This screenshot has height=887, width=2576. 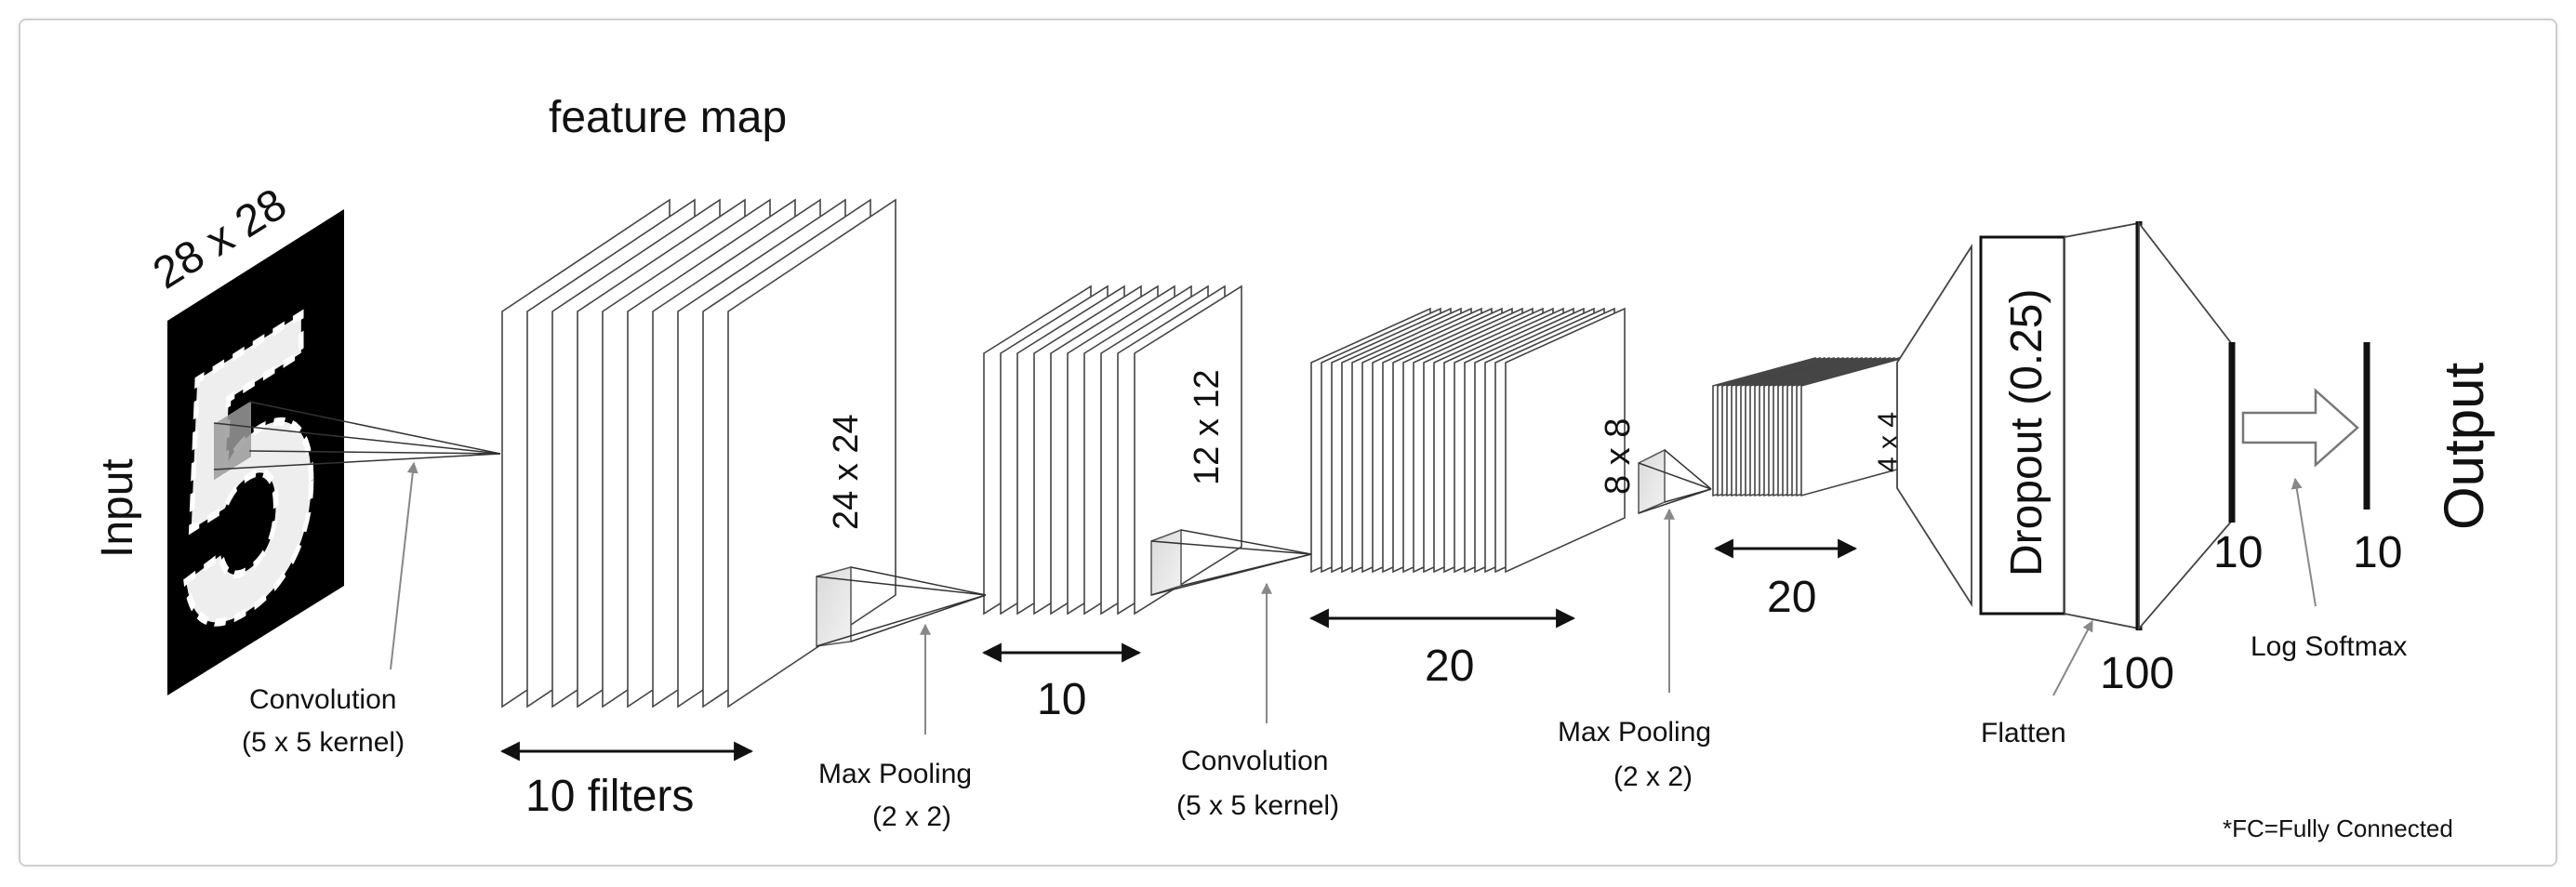 I want to click on footnote: *FC=Fully Connected, so click(x=2338, y=828).